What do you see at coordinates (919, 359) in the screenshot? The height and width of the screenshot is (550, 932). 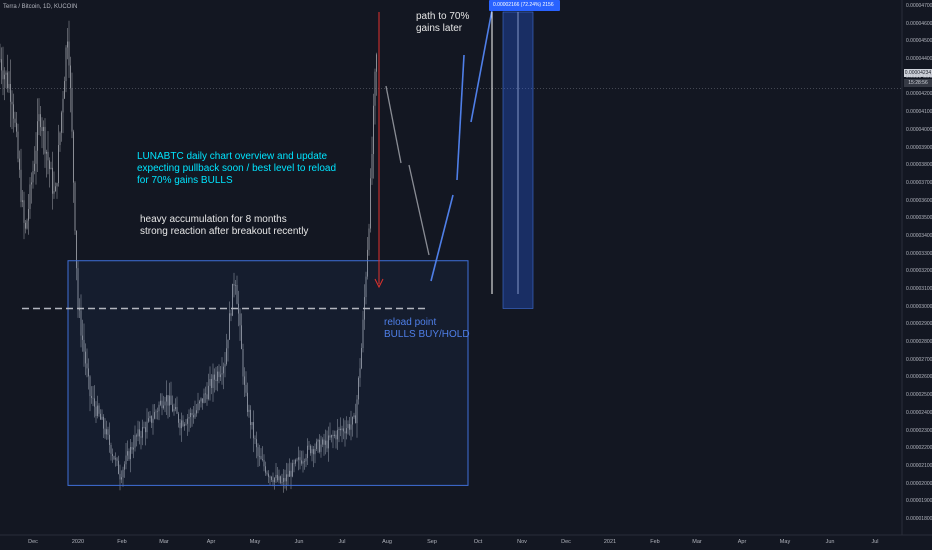 I see `price-tick-label: 0.00002700` at bounding box center [919, 359].